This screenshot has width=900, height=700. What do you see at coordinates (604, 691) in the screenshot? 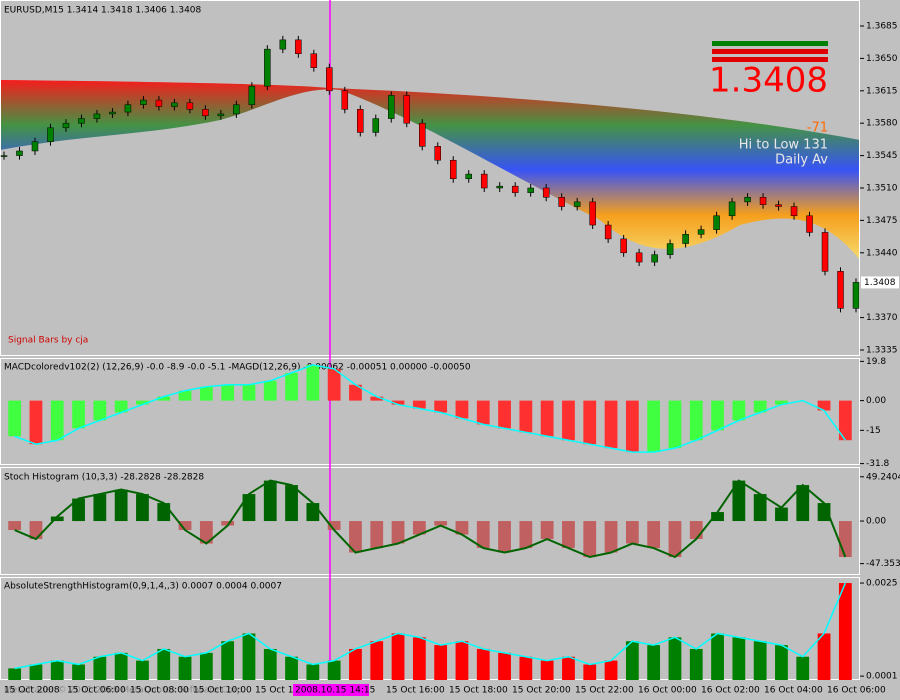
I see `time-label: 15 Oct 22:00` at bounding box center [604, 691].